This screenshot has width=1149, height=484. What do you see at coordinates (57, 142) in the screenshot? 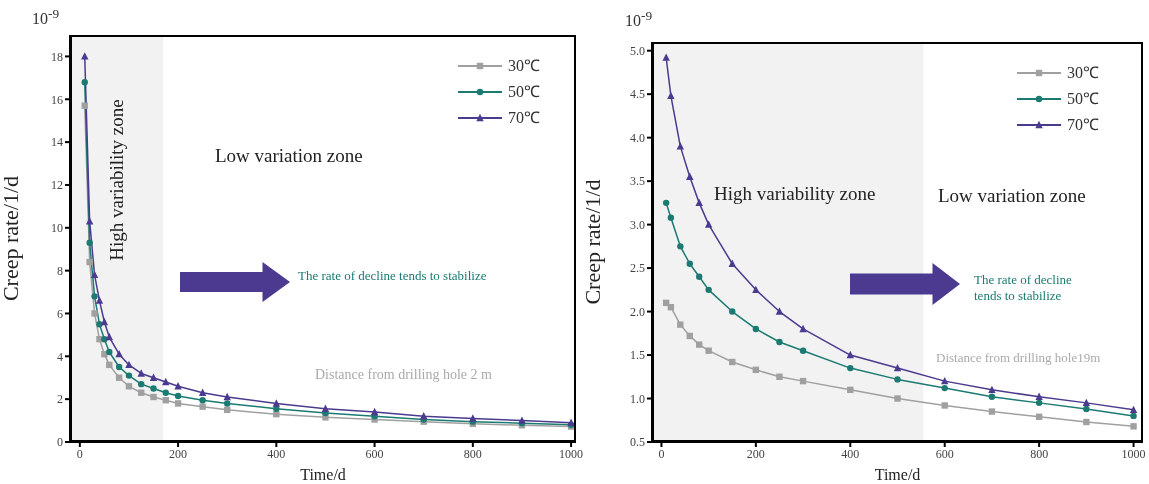
I see `y-tick-label: 14` at bounding box center [57, 142].